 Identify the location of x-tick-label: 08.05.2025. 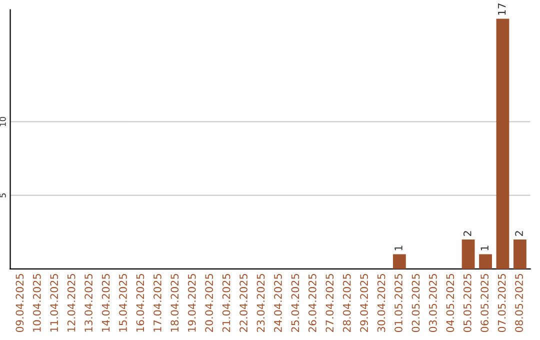
(519, 303).